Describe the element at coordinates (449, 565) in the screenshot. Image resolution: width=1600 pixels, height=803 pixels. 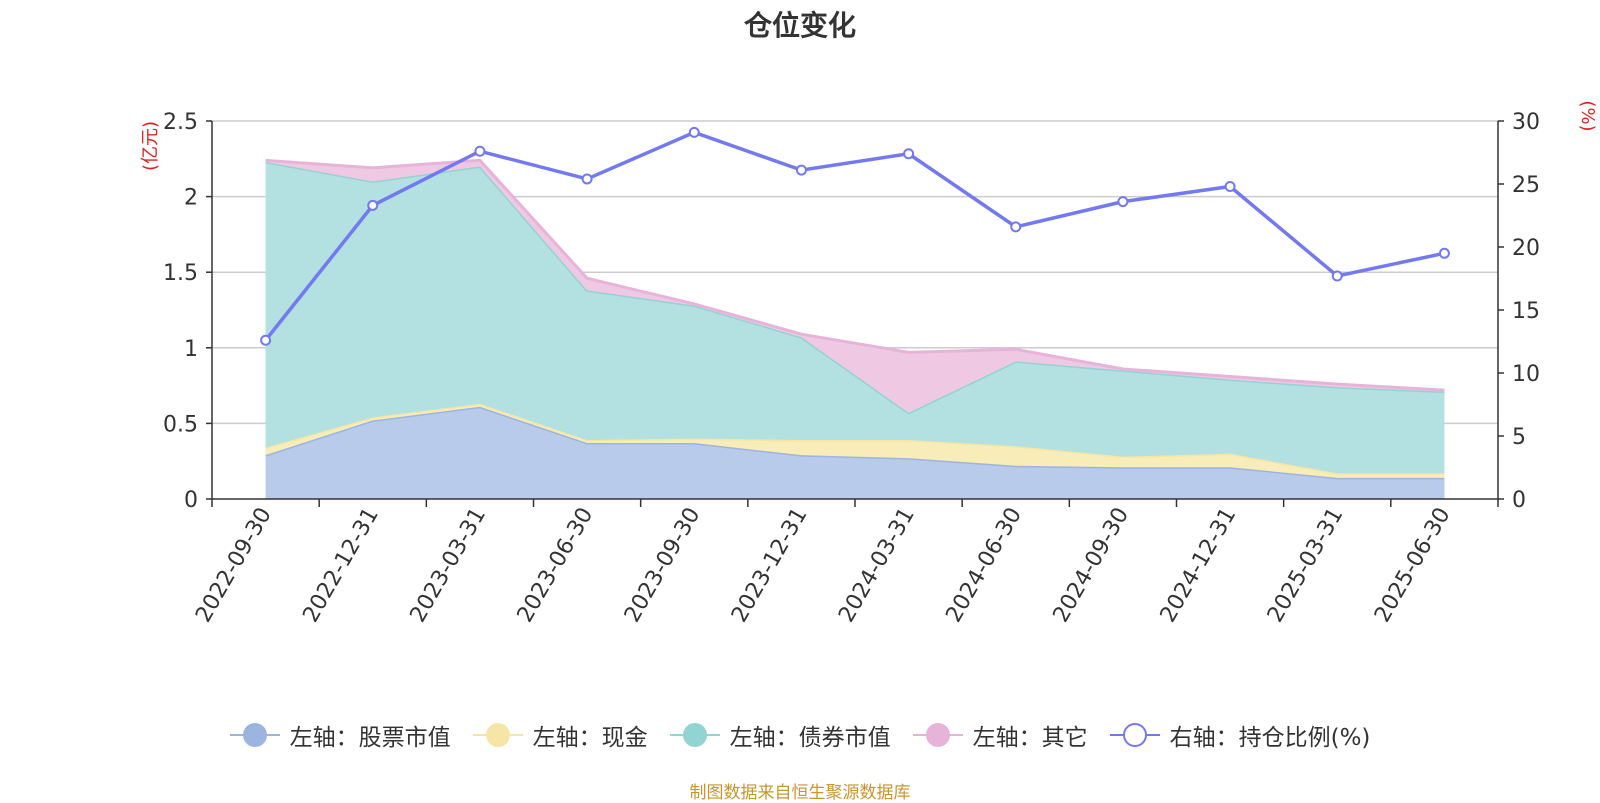
I see `x-tick-label: 2023-03-31` at that location.